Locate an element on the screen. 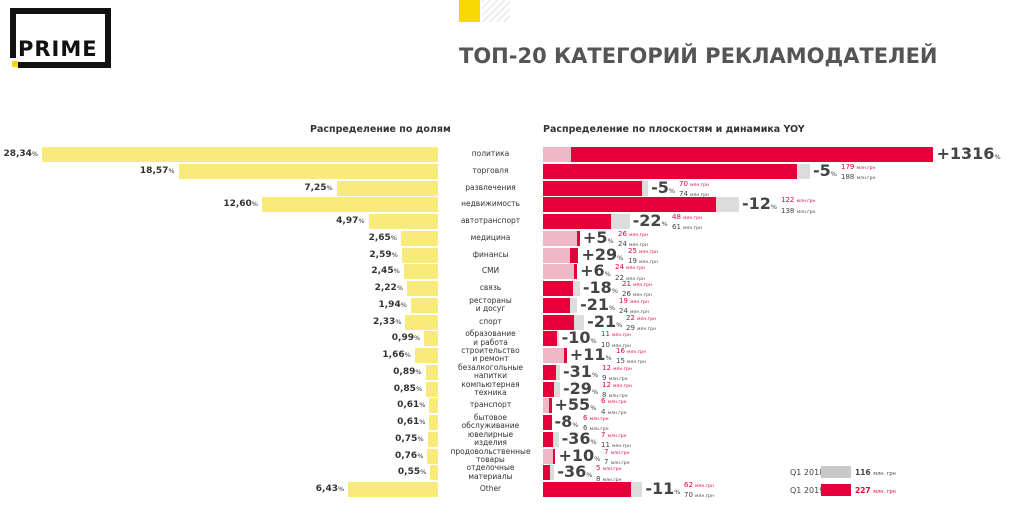  row-values: 6 млн.грн 4 млн.грн is located at coordinates (614, 407).